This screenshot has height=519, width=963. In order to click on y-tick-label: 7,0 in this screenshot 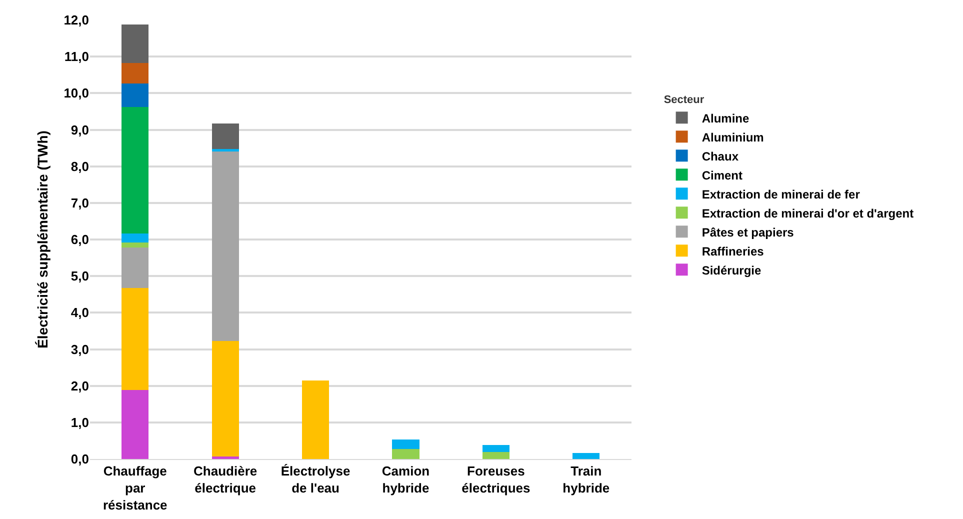, I will do `click(79, 202)`.